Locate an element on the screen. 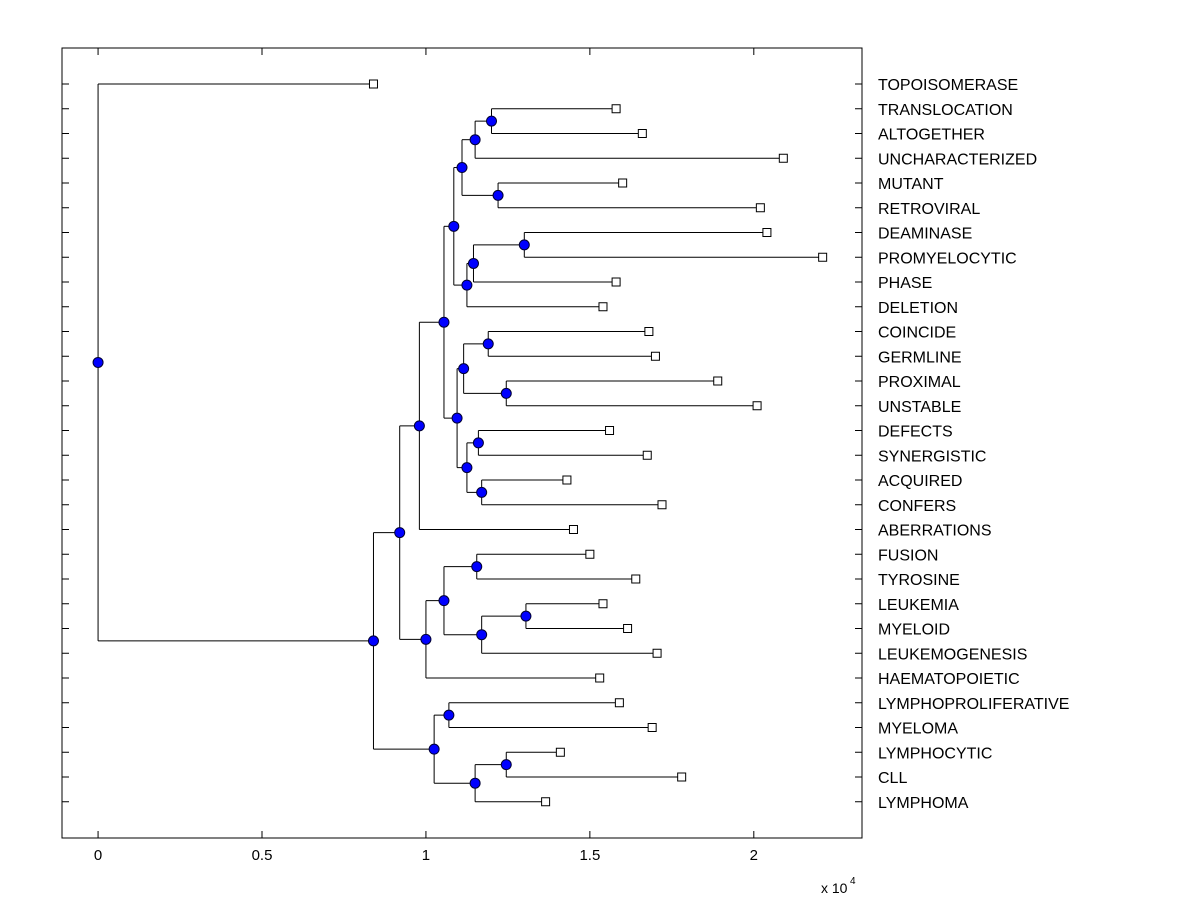  leaf-label: CLL is located at coordinates (892, 778).